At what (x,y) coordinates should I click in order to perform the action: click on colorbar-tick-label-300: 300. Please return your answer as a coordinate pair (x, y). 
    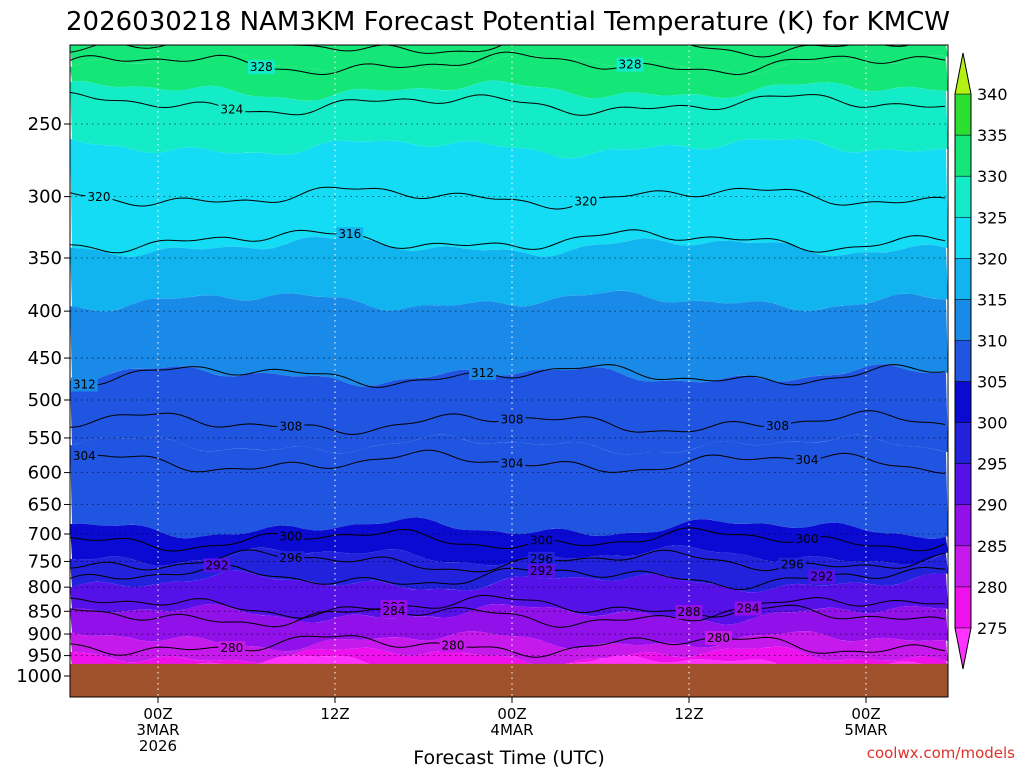
    Looking at the image, I should click on (992, 423).